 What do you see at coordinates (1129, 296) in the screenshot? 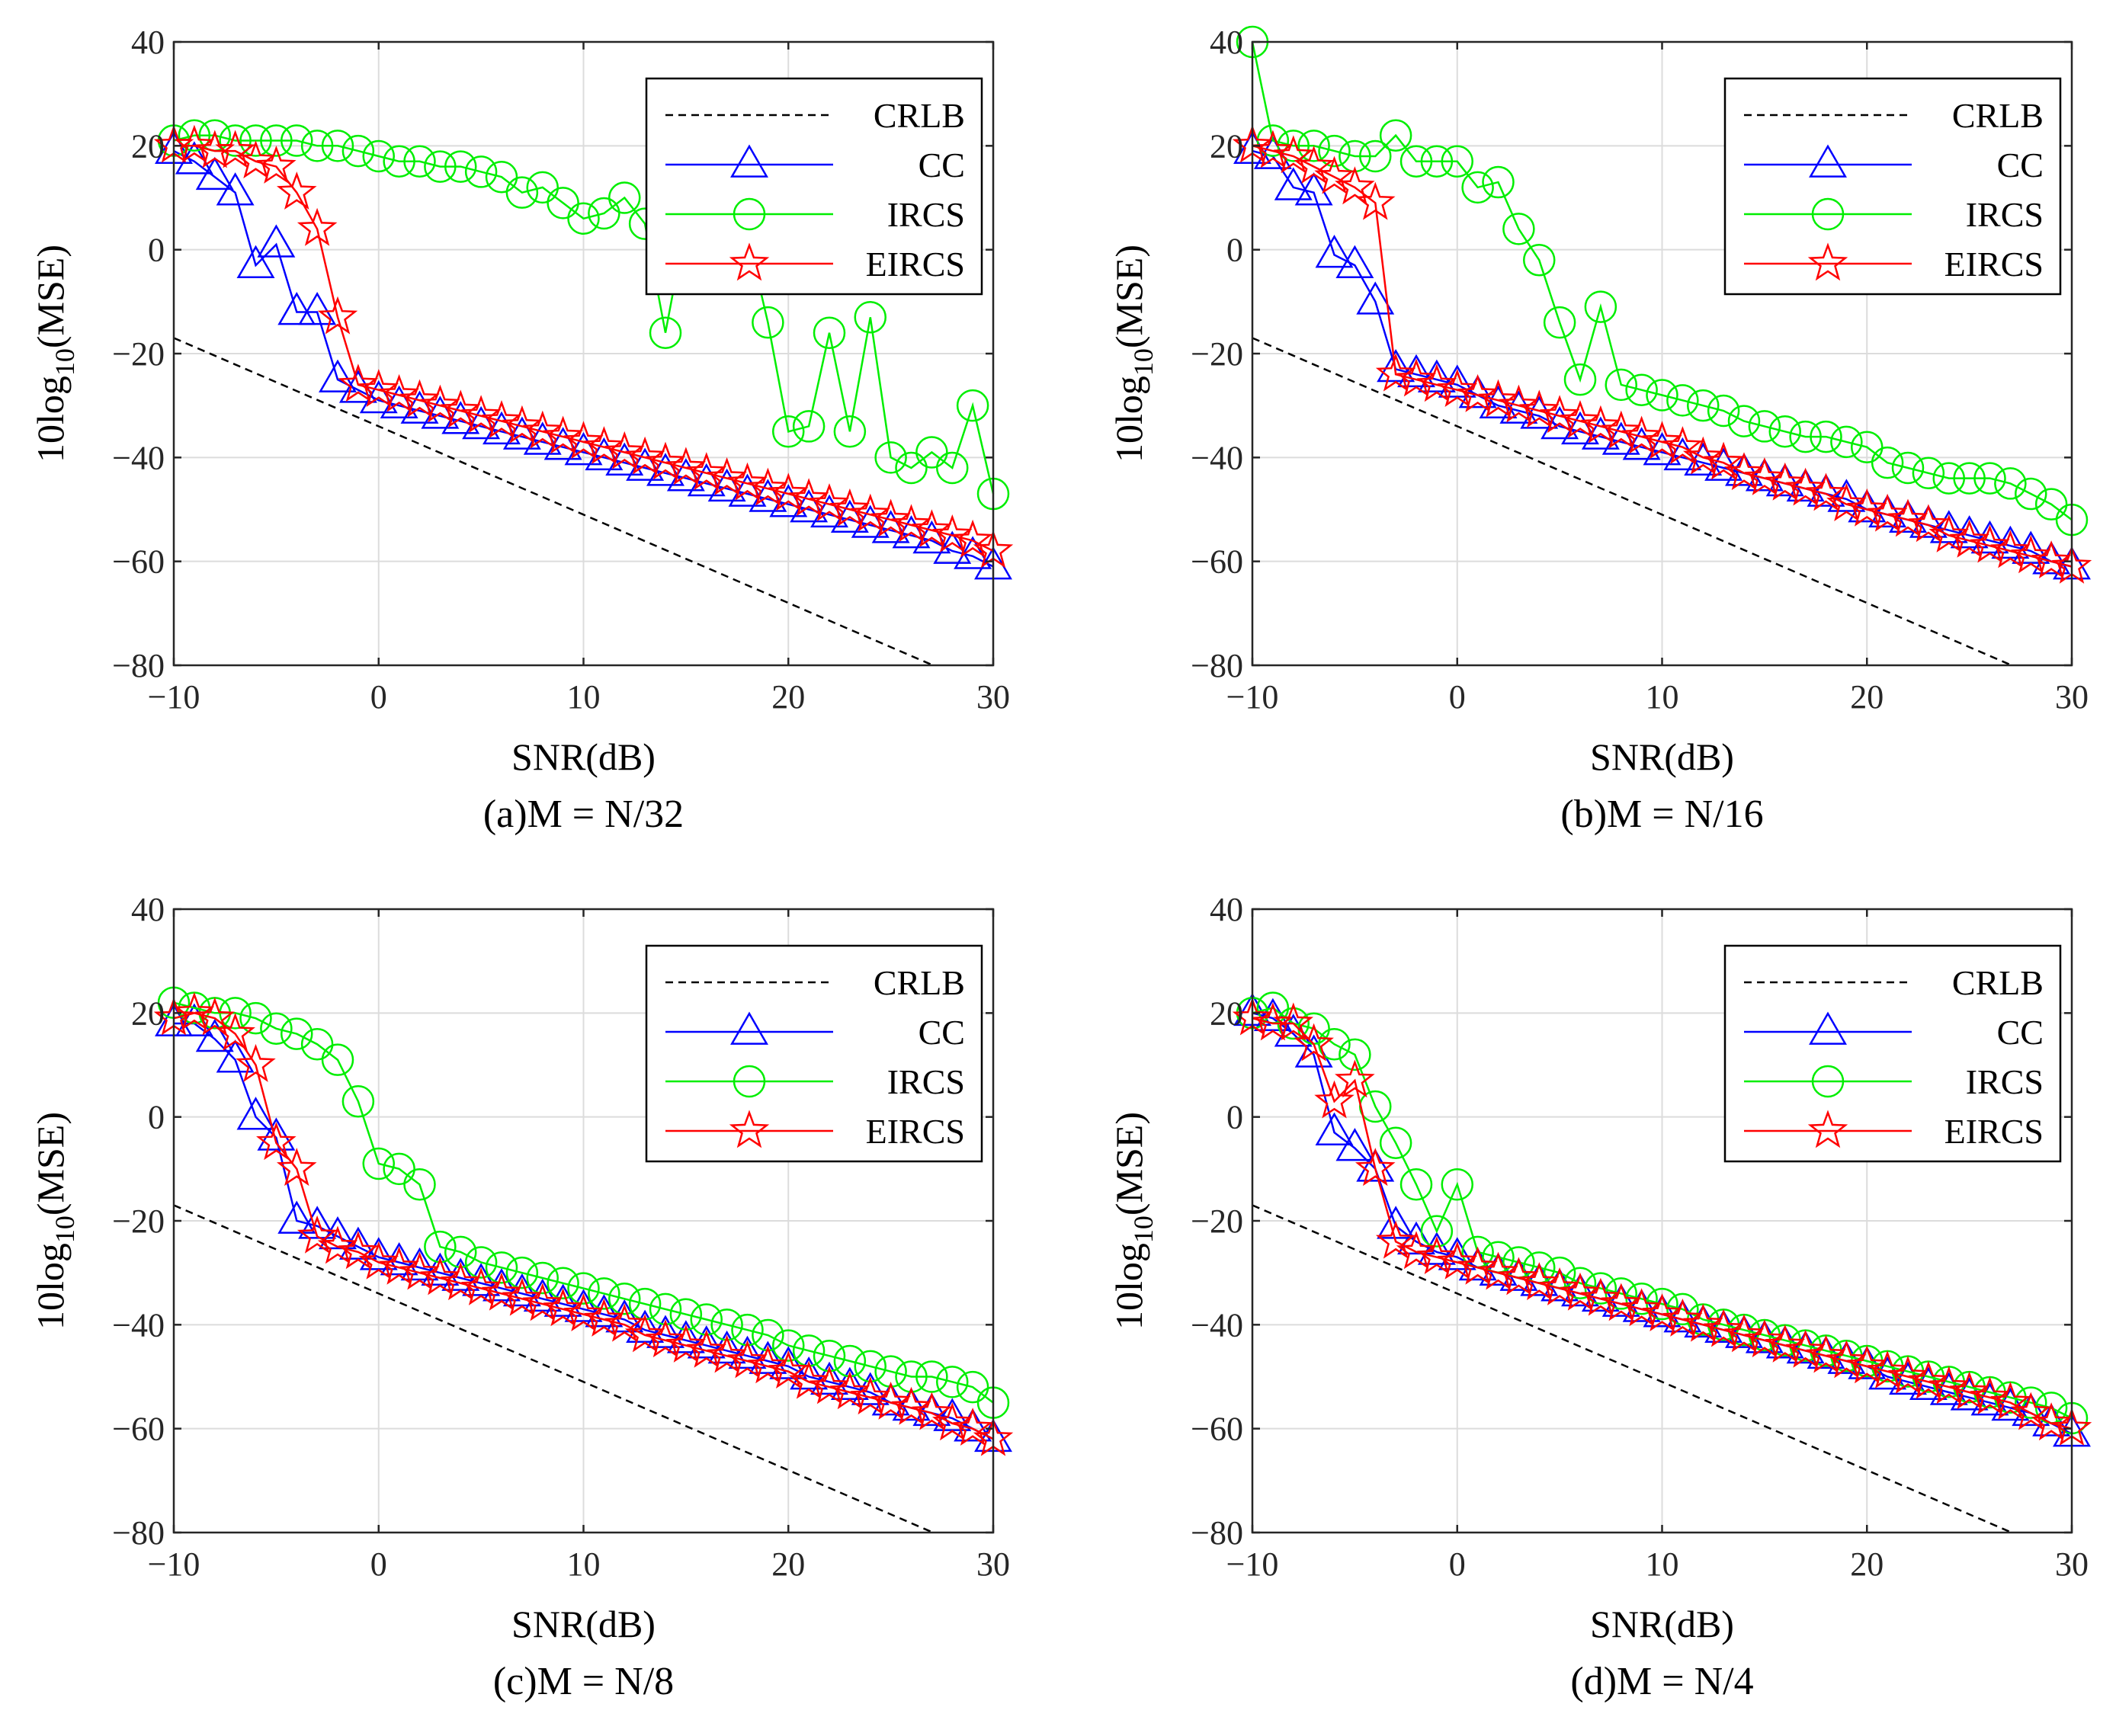
I see `y-axis-label-tail: (MSE)` at bounding box center [1129, 296].